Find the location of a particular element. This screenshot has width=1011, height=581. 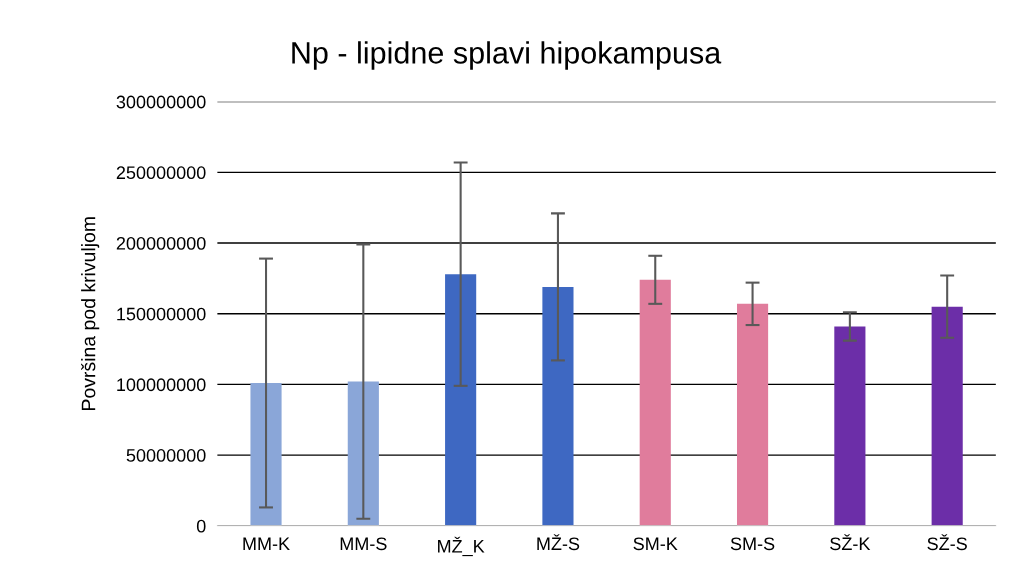

y-tick-label: 200000000 is located at coordinates (161, 243).